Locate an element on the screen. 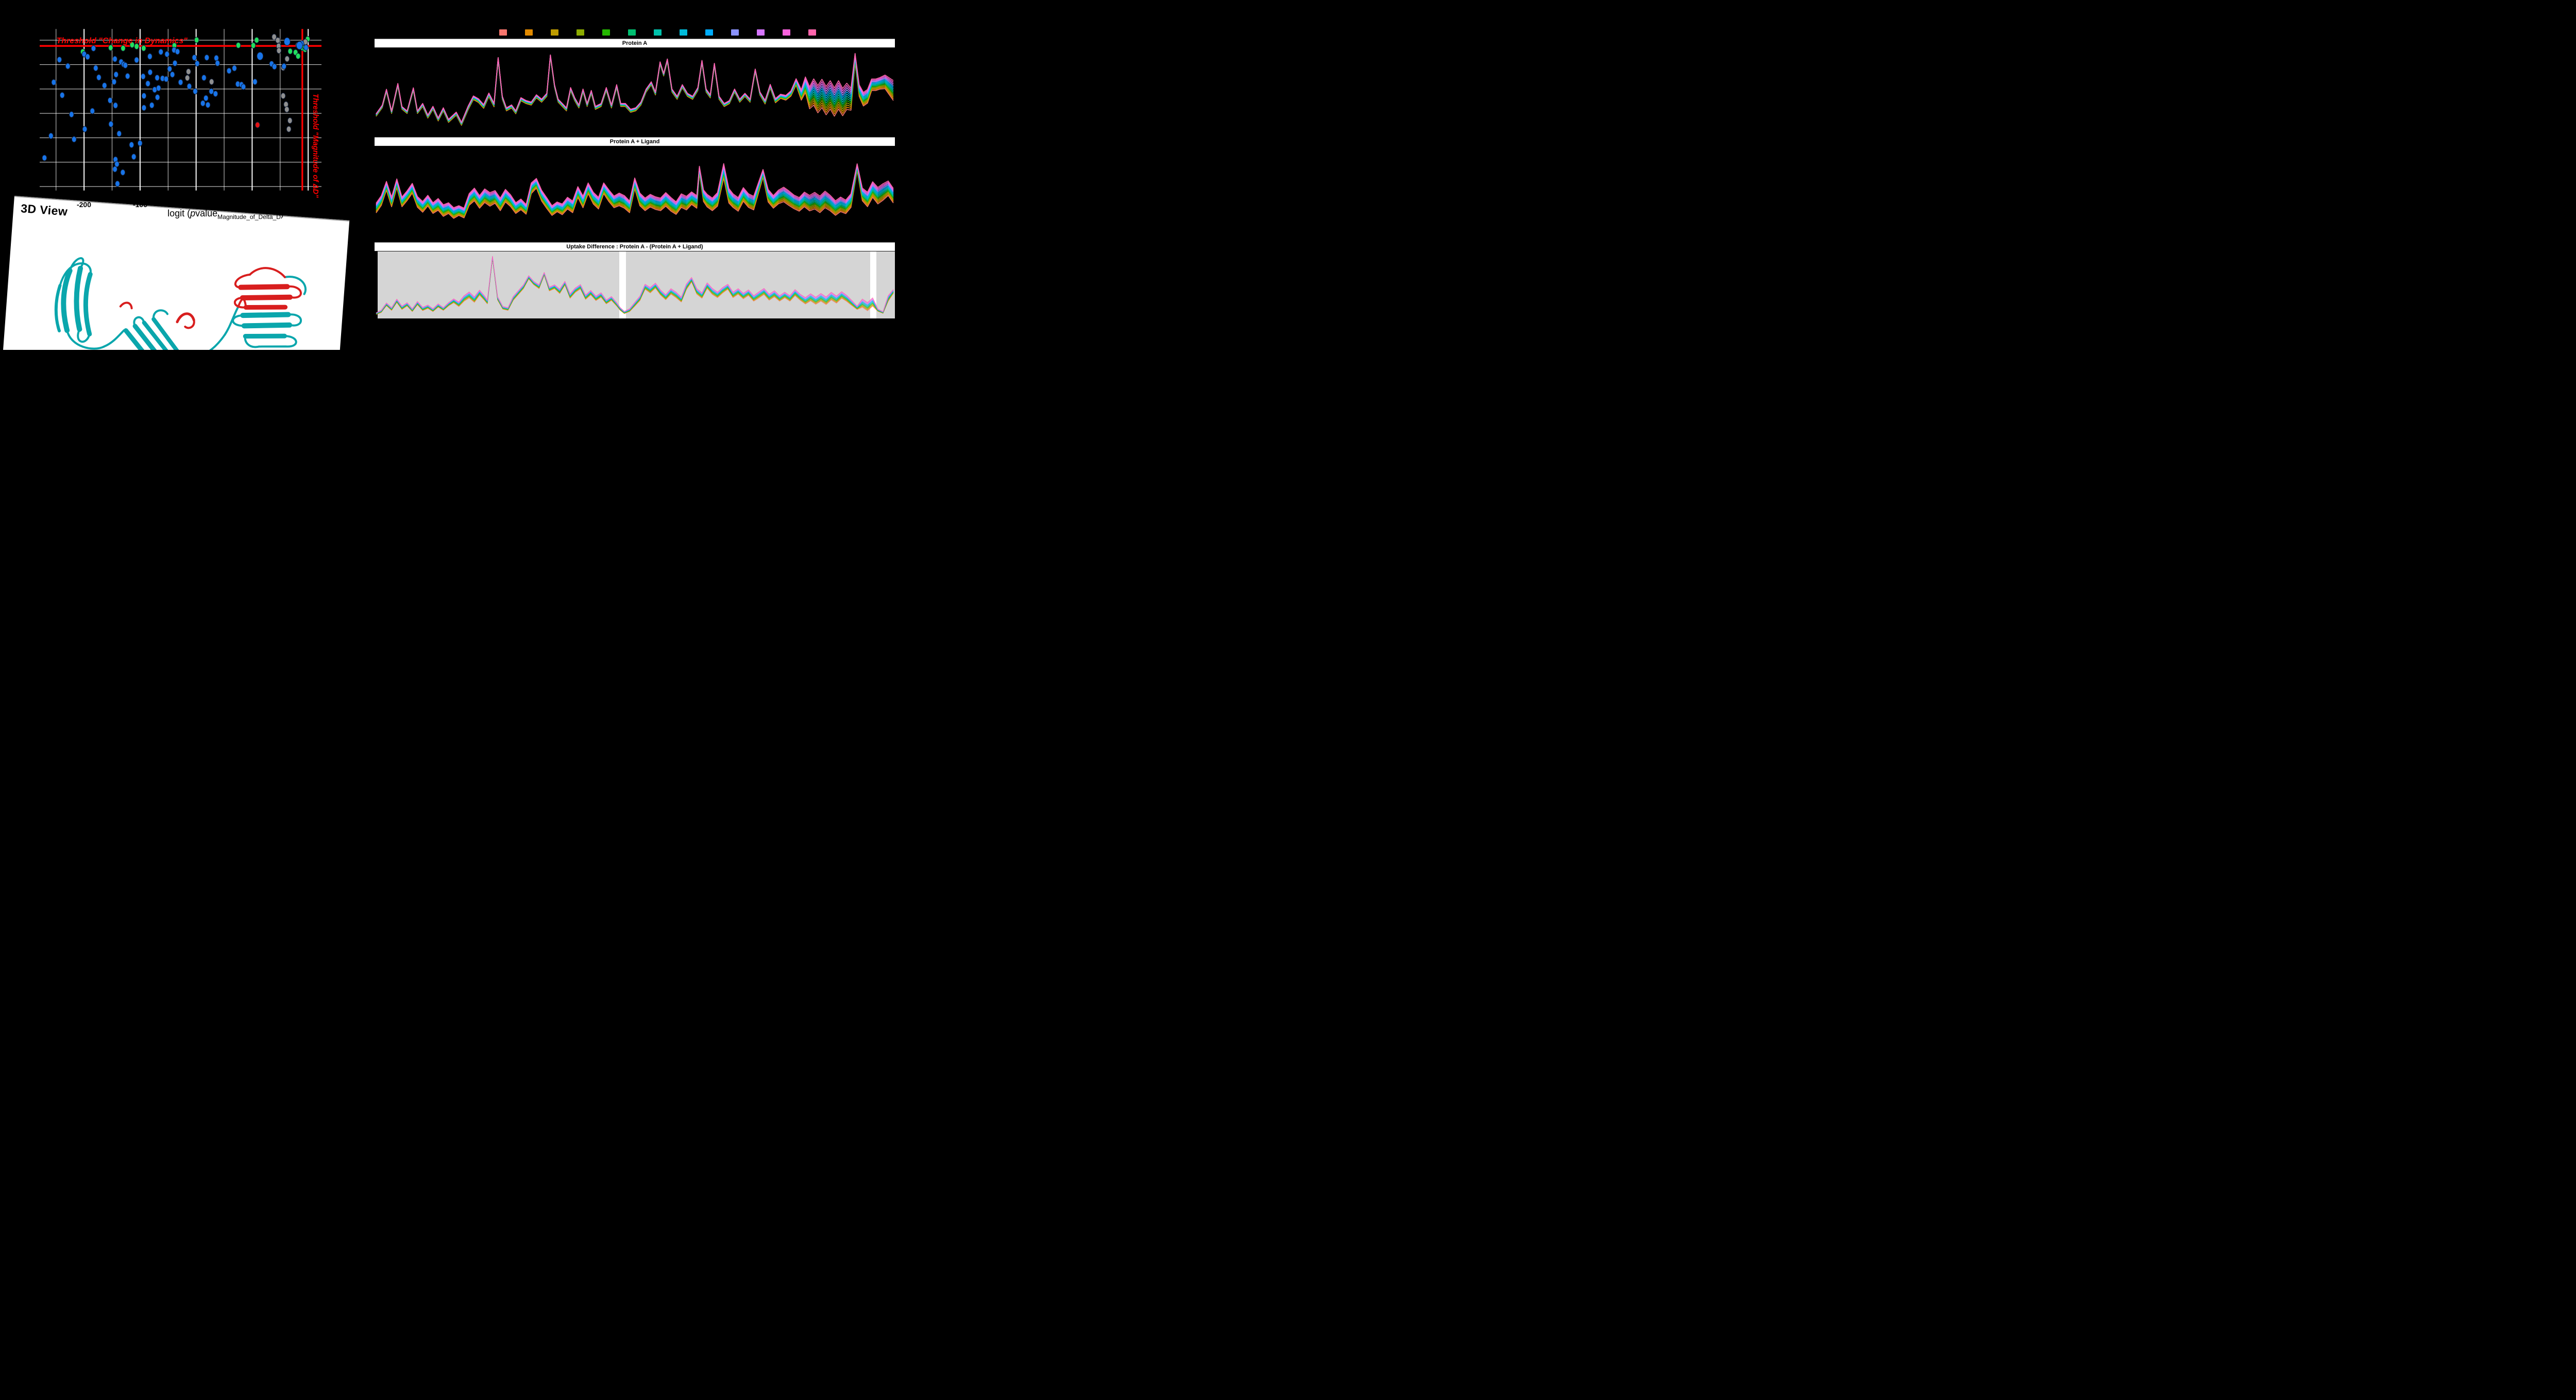  3d-view-card: 3D View is located at coordinates (175, 273).